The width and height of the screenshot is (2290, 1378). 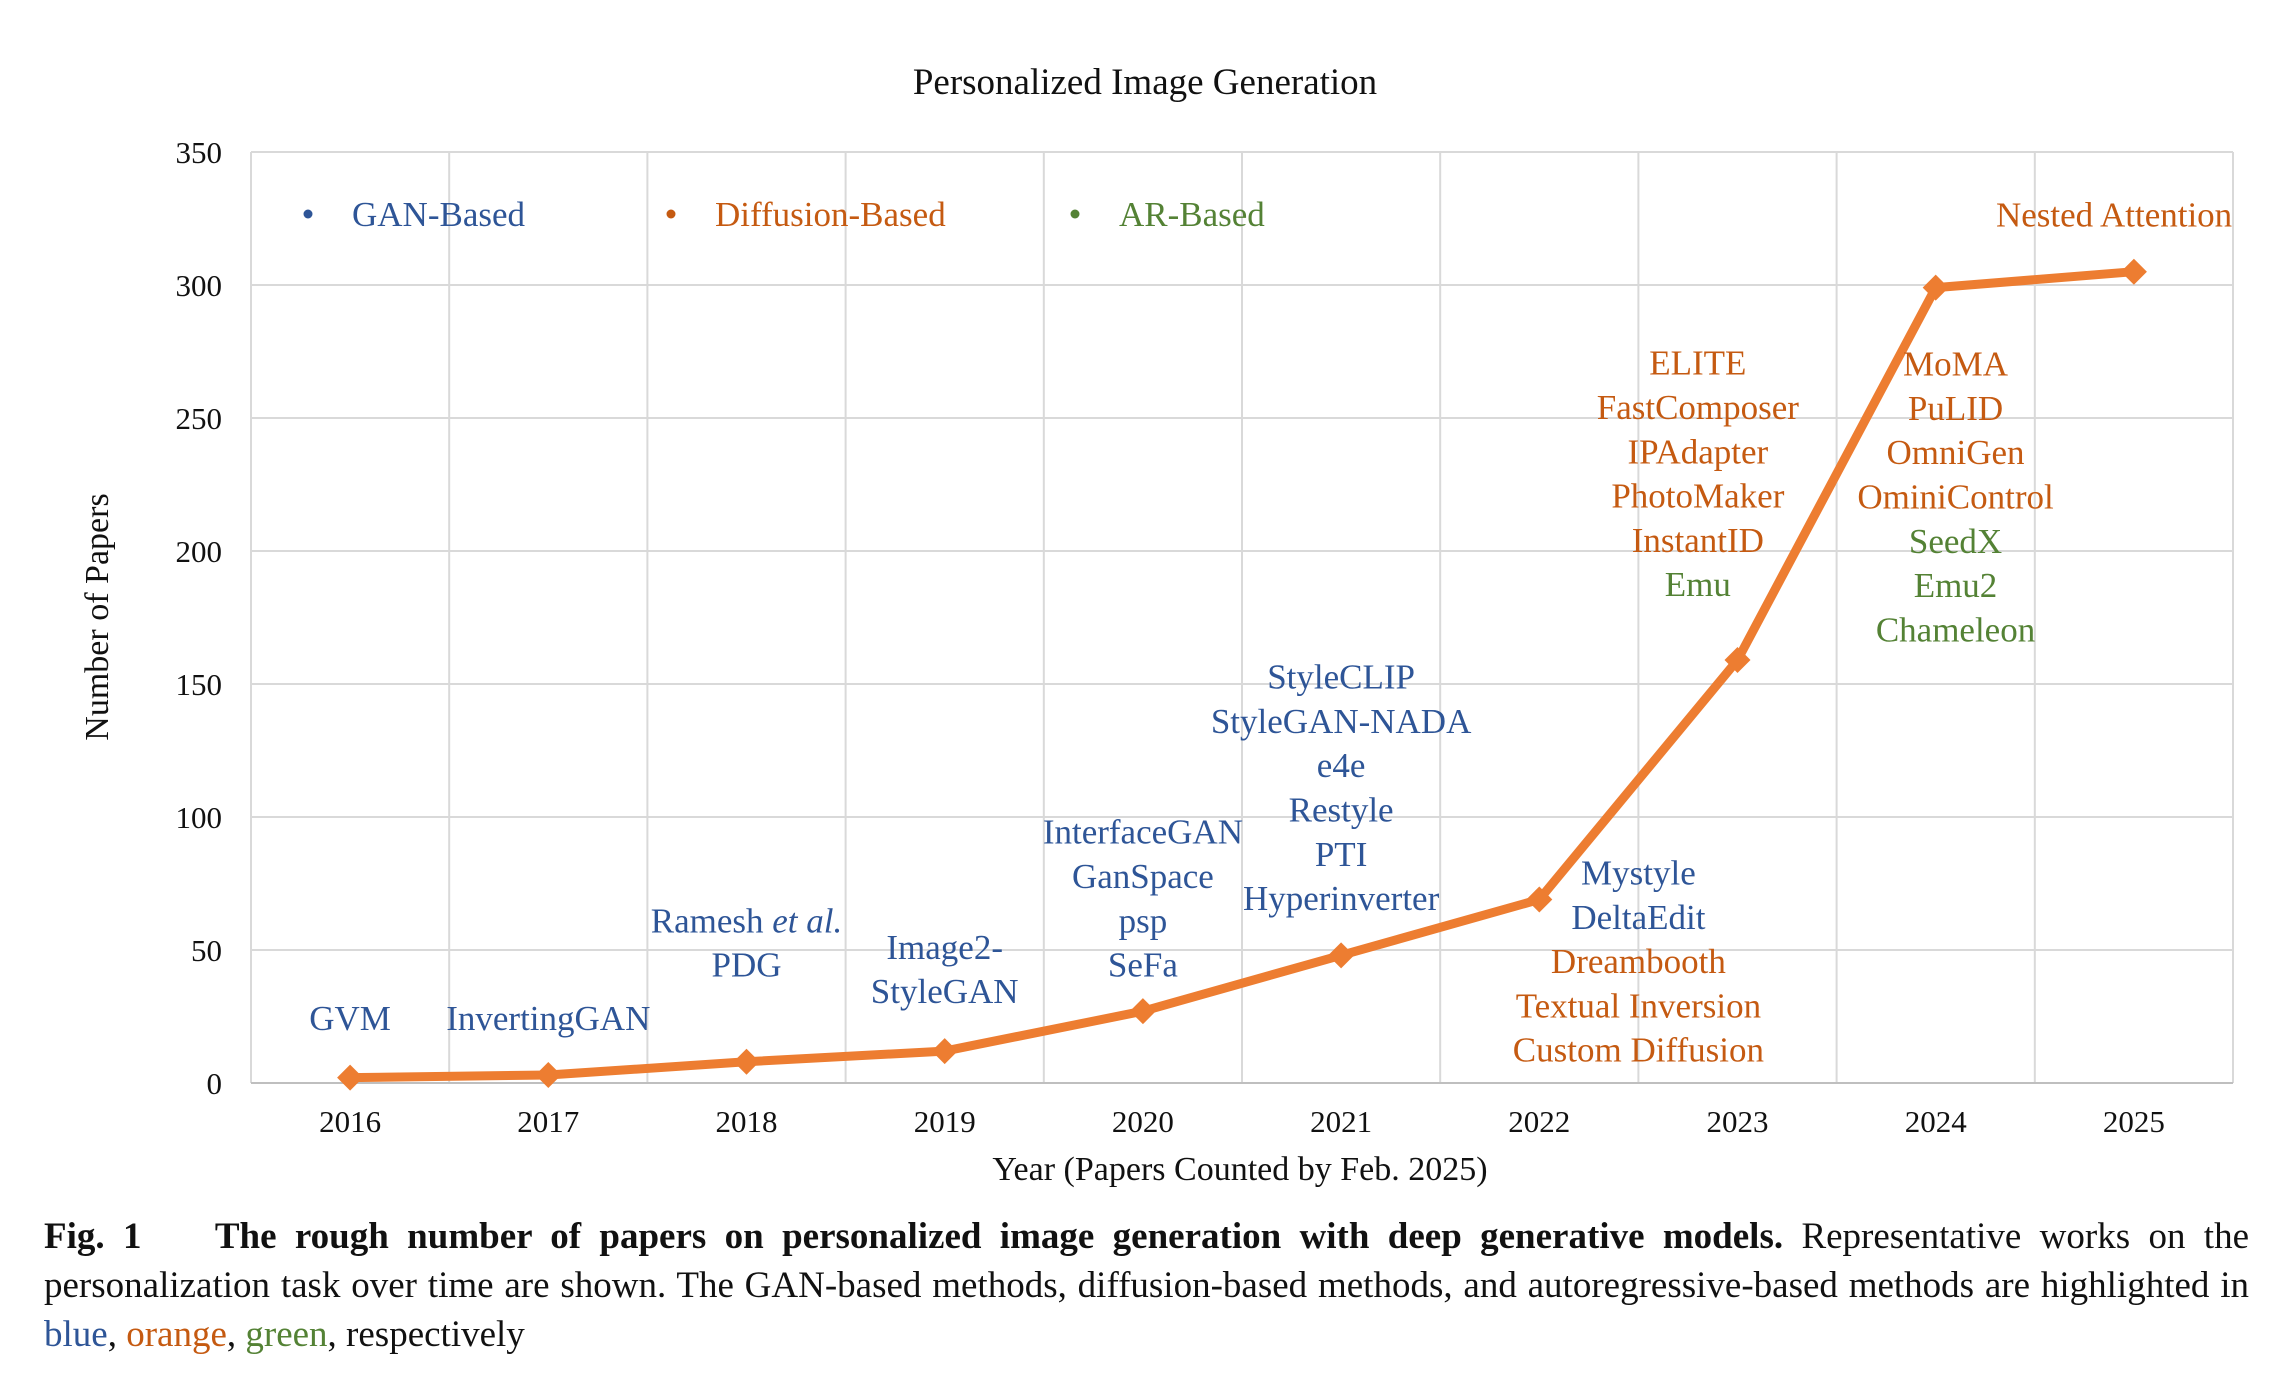 What do you see at coordinates (1698, 407) in the screenshot?
I see `annotation-label: FastComposer` at bounding box center [1698, 407].